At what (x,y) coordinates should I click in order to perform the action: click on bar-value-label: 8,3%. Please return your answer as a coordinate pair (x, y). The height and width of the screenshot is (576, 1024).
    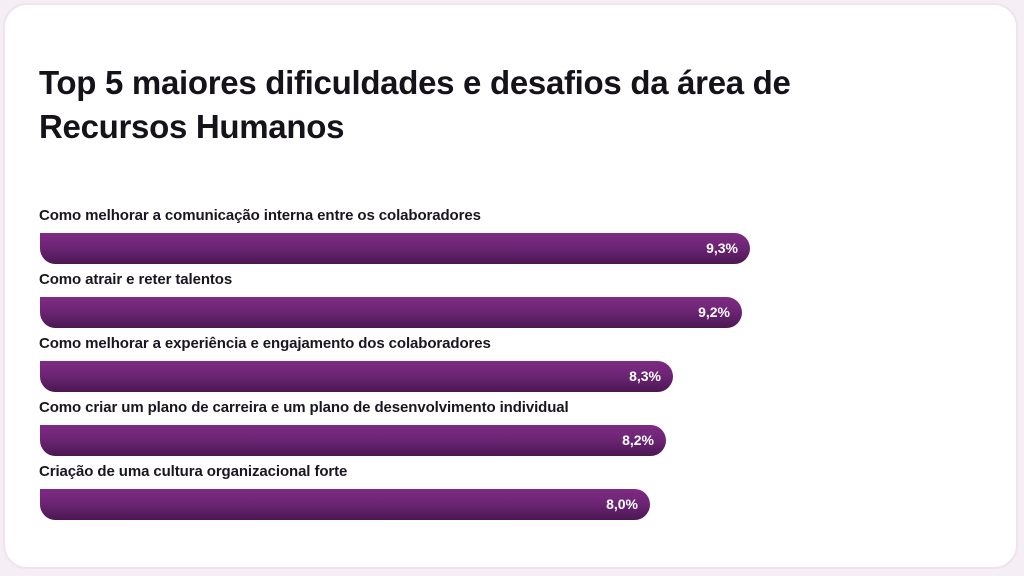
    Looking at the image, I should click on (645, 376).